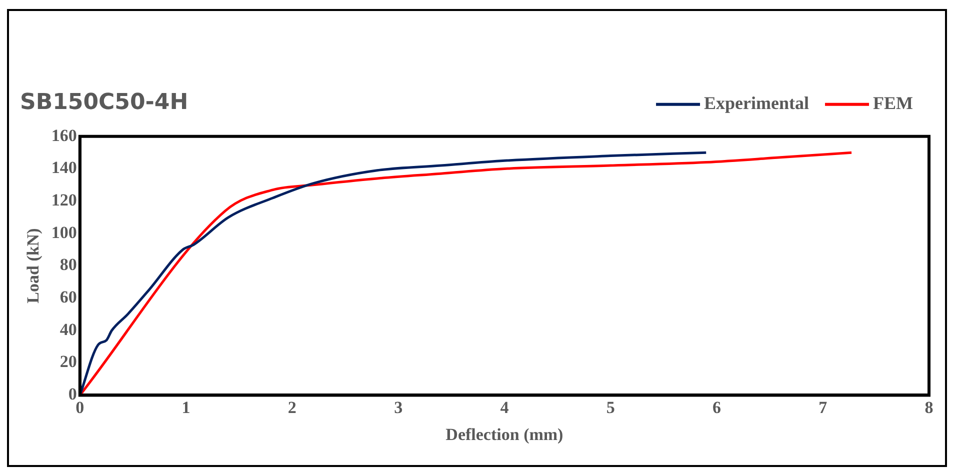 The height and width of the screenshot is (470, 954). What do you see at coordinates (186, 407) in the screenshot?
I see `x-tick-label: 1` at bounding box center [186, 407].